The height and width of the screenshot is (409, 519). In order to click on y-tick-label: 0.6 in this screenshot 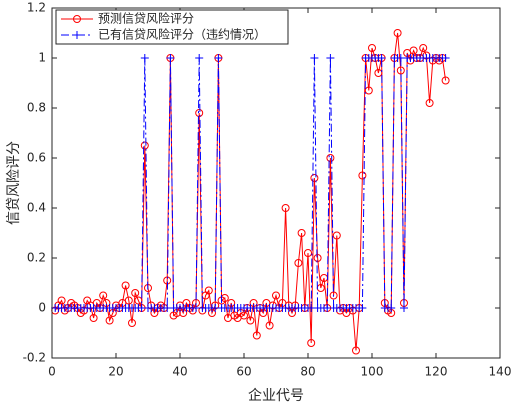, I will do `click(36, 158)`.